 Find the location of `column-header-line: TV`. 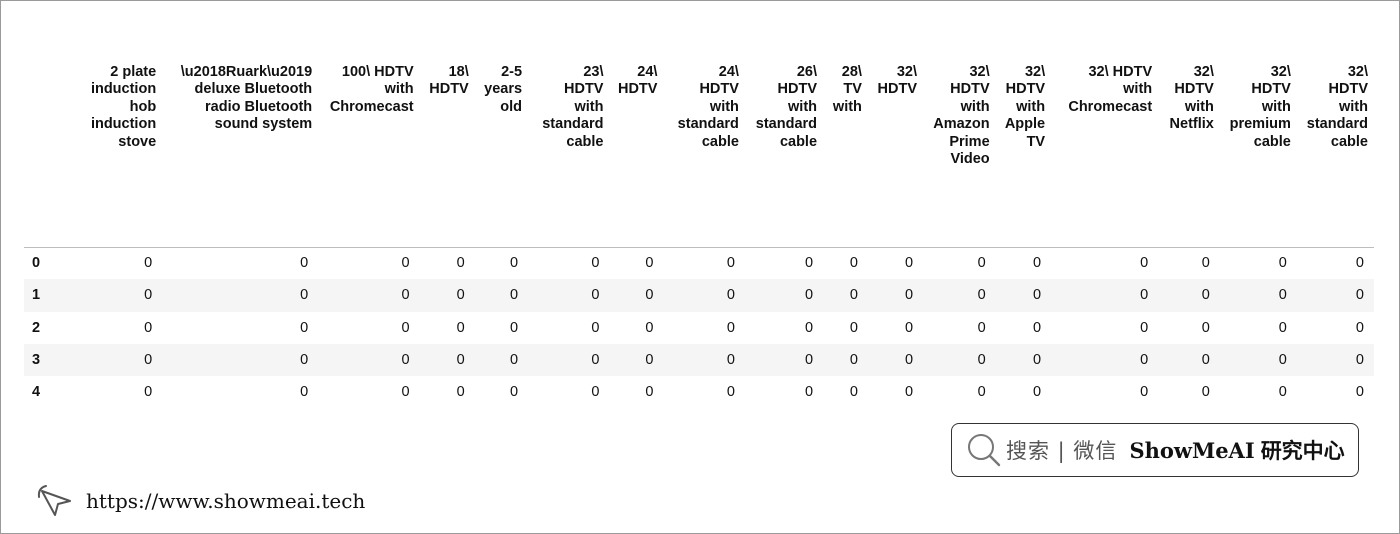

column-header-line: TV is located at coordinates (1036, 141).